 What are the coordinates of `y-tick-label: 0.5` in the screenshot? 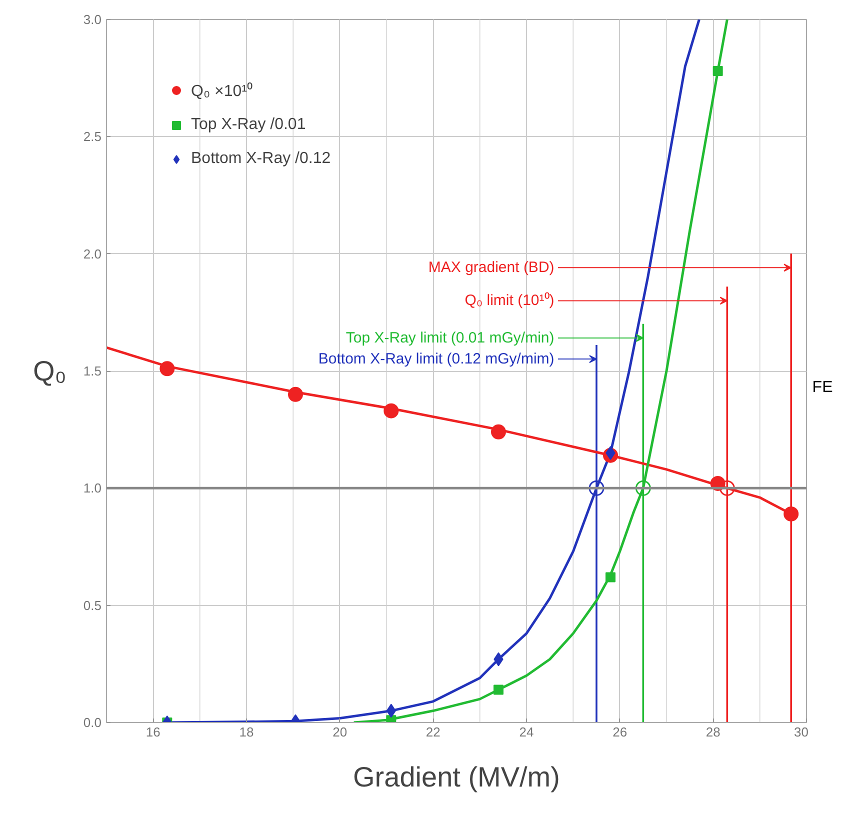 It's located at (92, 605).